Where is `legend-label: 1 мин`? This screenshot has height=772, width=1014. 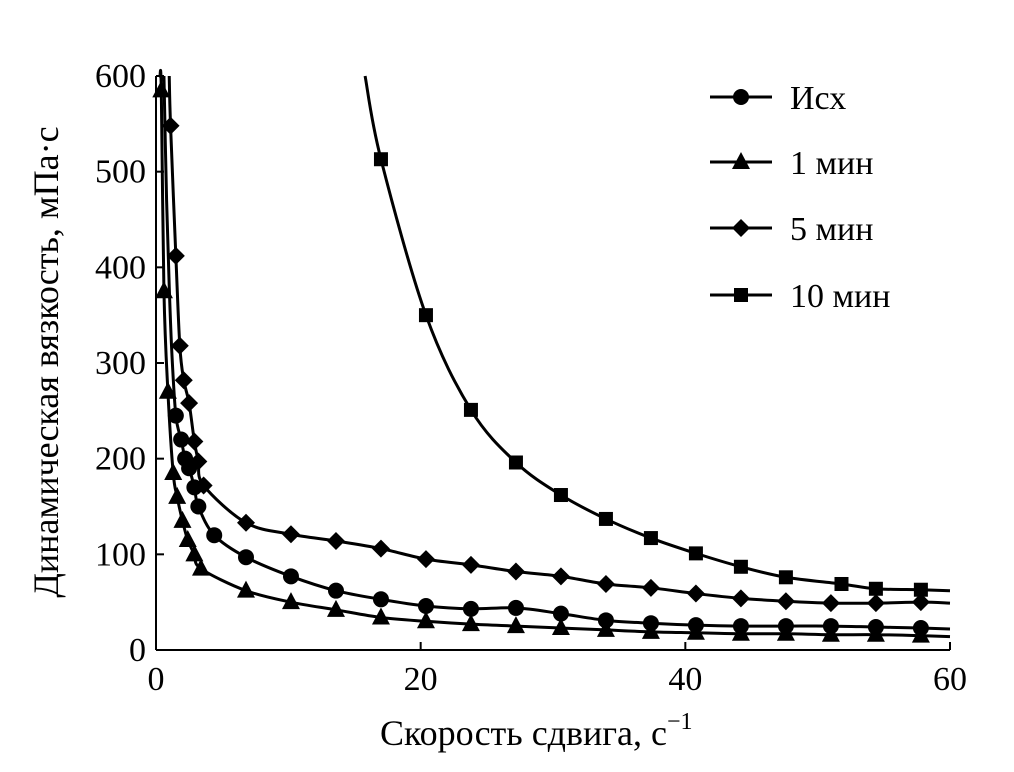
legend-label: 1 мин is located at coordinates (831, 163).